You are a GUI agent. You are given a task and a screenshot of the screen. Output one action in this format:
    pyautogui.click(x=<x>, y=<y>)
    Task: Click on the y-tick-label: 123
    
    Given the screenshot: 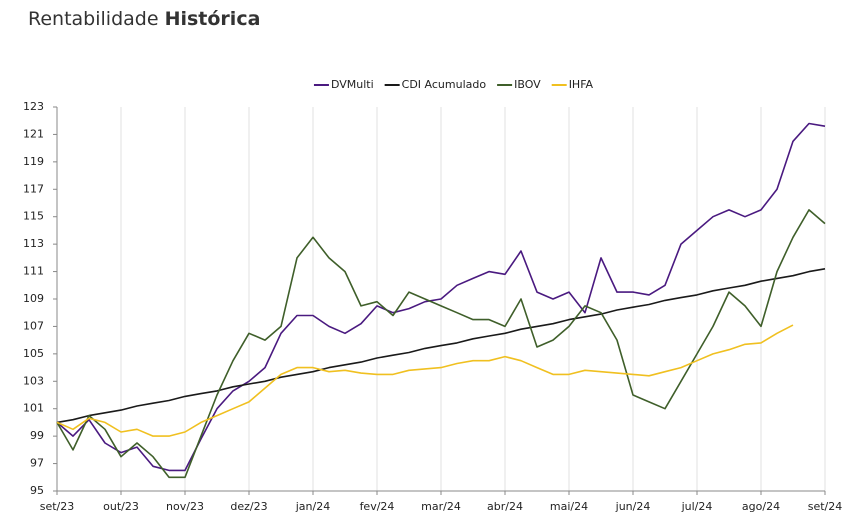 What is the action you would take?
    pyautogui.click(x=33, y=106)
    